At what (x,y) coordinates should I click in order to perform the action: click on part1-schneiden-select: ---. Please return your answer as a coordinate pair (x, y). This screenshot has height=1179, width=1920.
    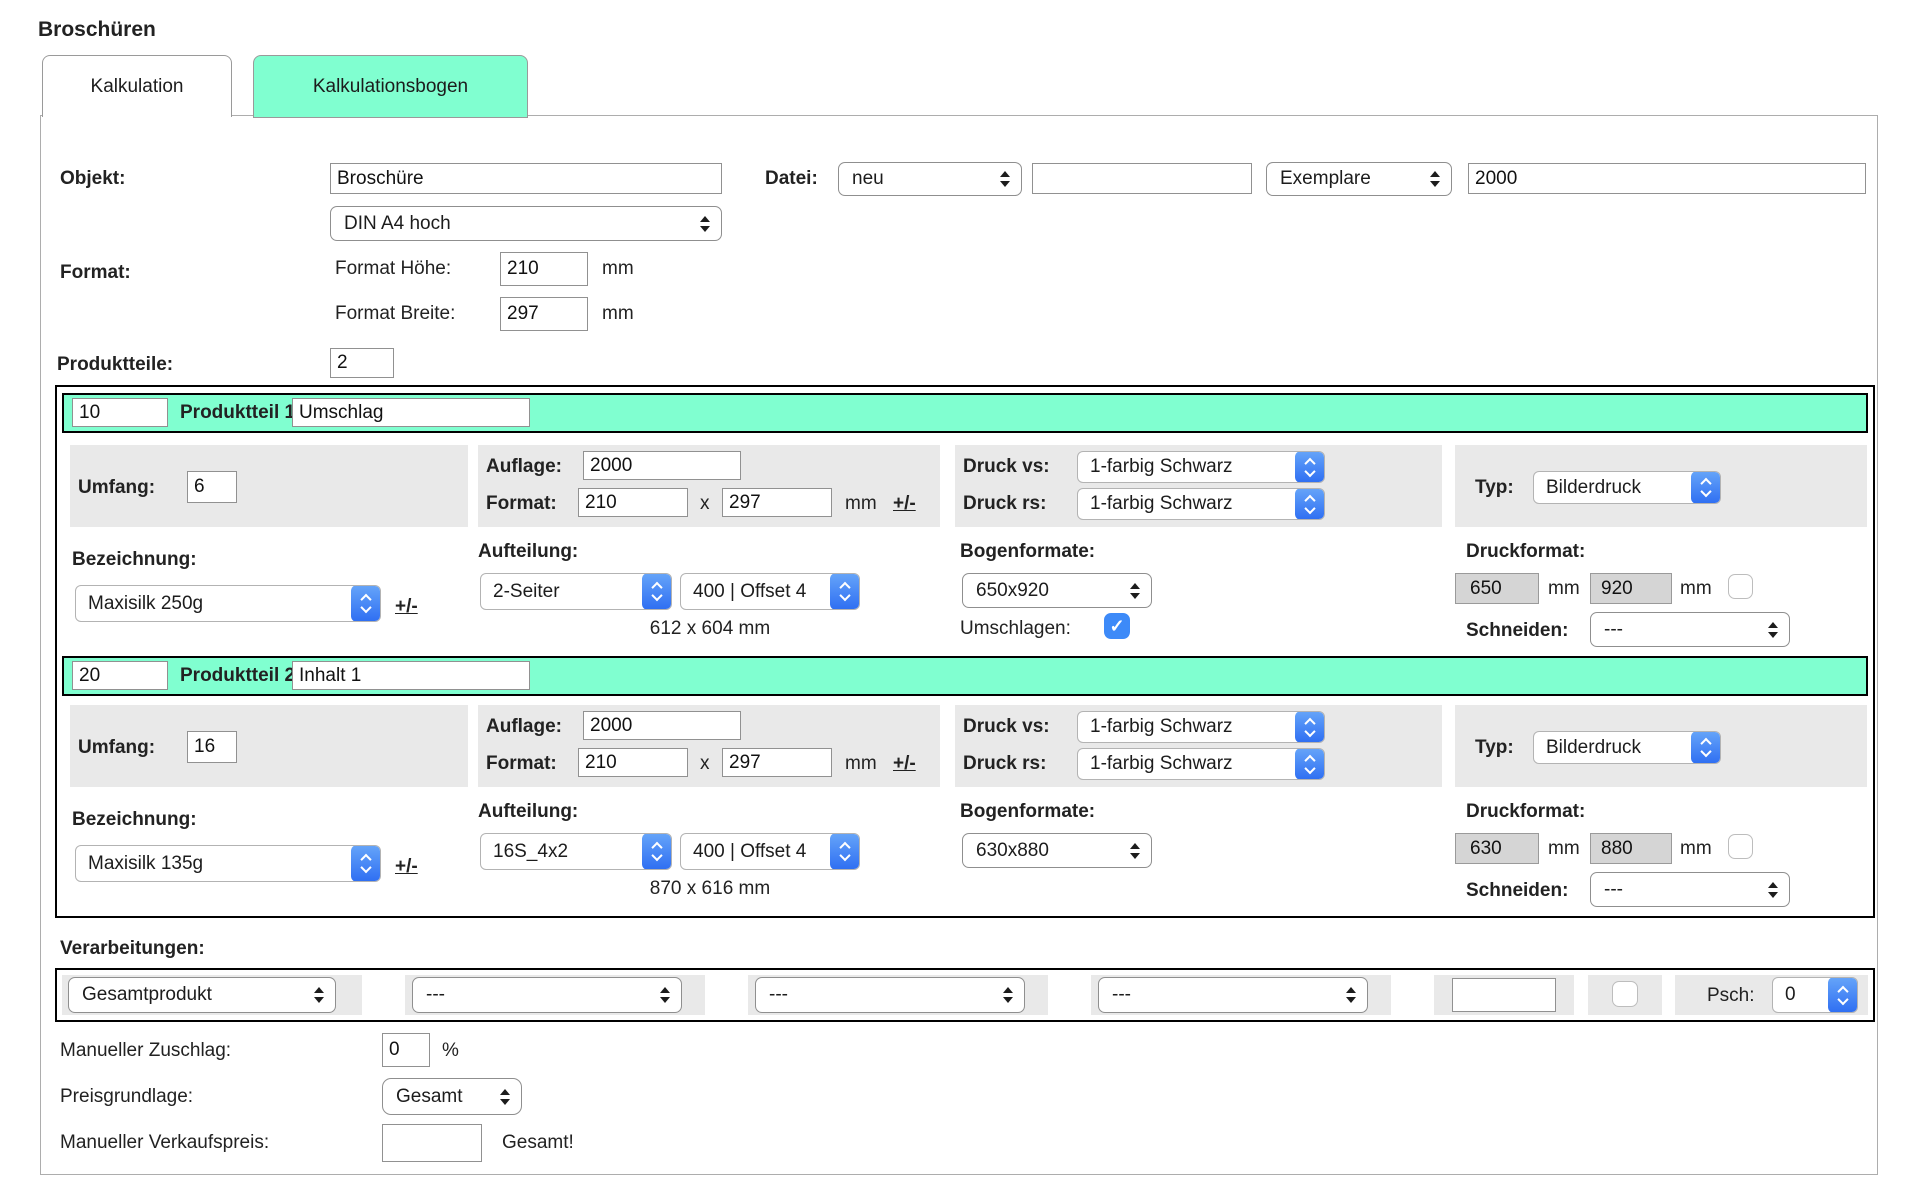
    Looking at the image, I should click on (1690, 629).